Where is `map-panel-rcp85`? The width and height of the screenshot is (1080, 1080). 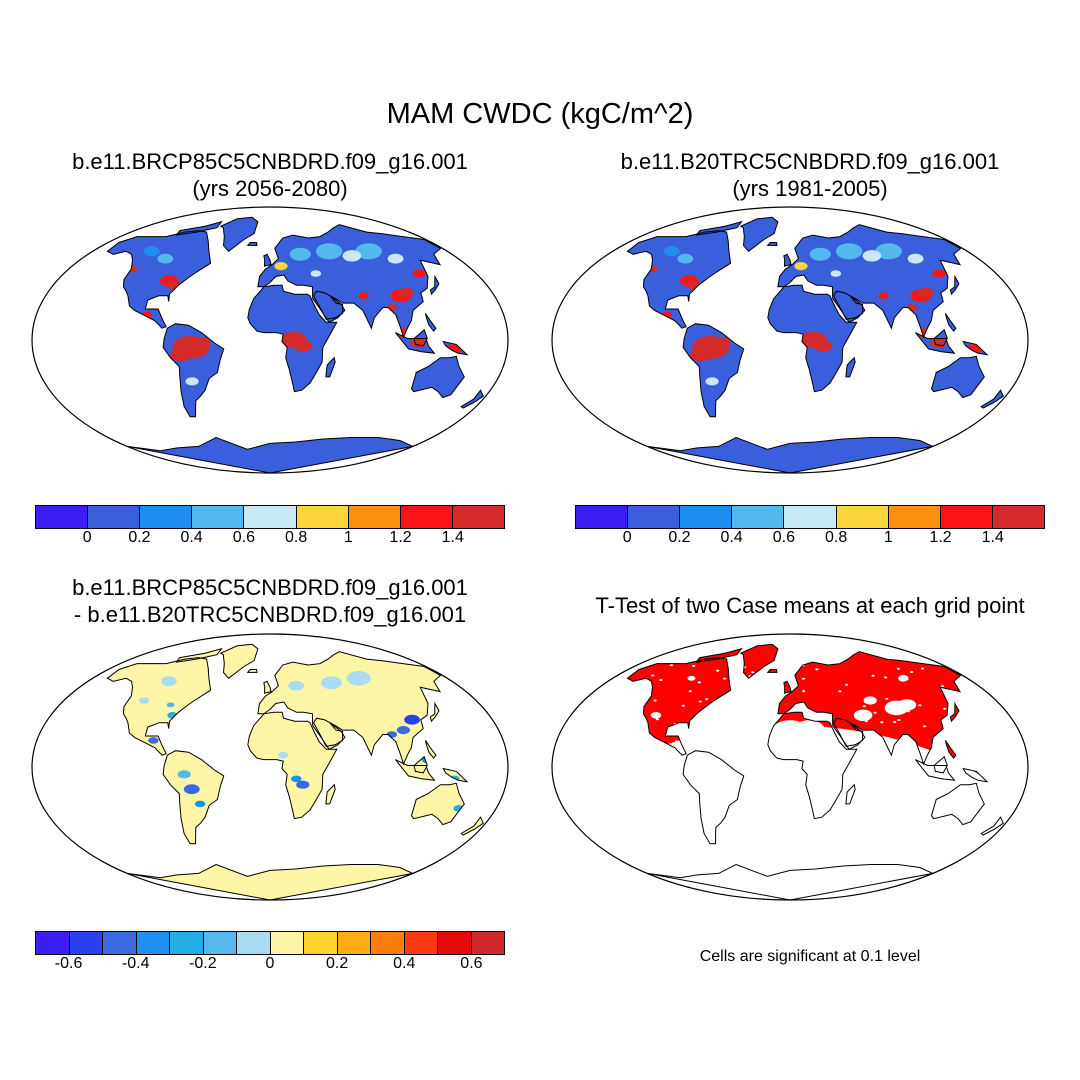 map-panel-rcp85 is located at coordinates (270, 340).